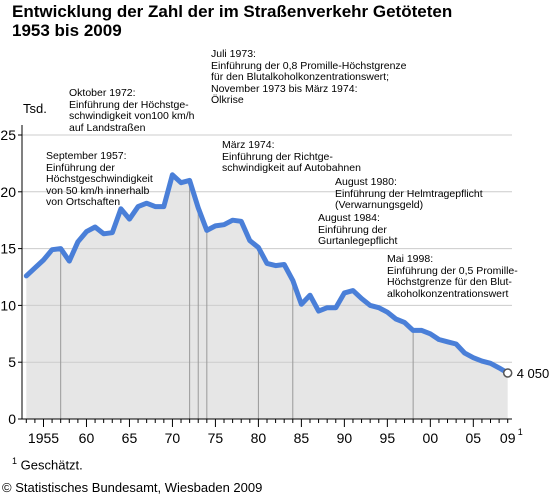 The width and height of the screenshot is (552, 498). I want to click on y-tick-label: 5, so click(12, 362).